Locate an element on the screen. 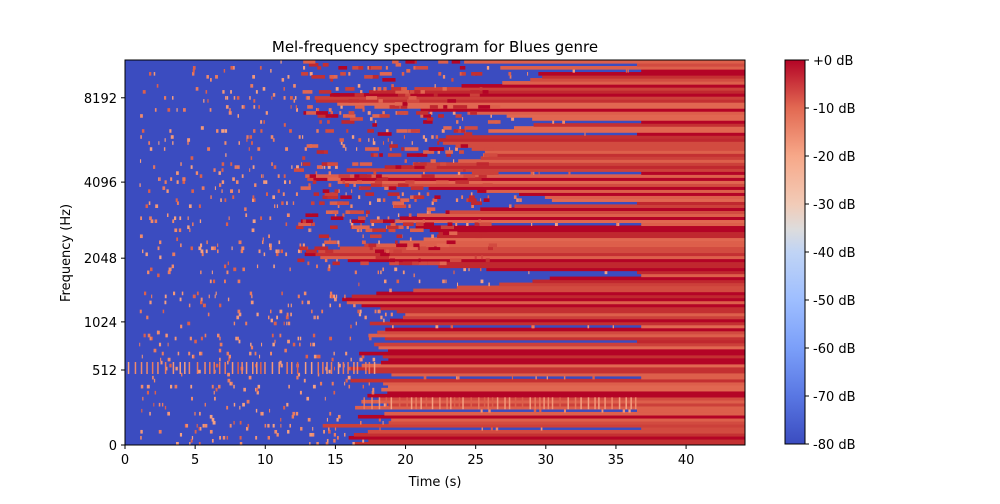 The image size is (1000, 504). colorbar-tick-label: -40 dB is located at coordinates (834, 253).